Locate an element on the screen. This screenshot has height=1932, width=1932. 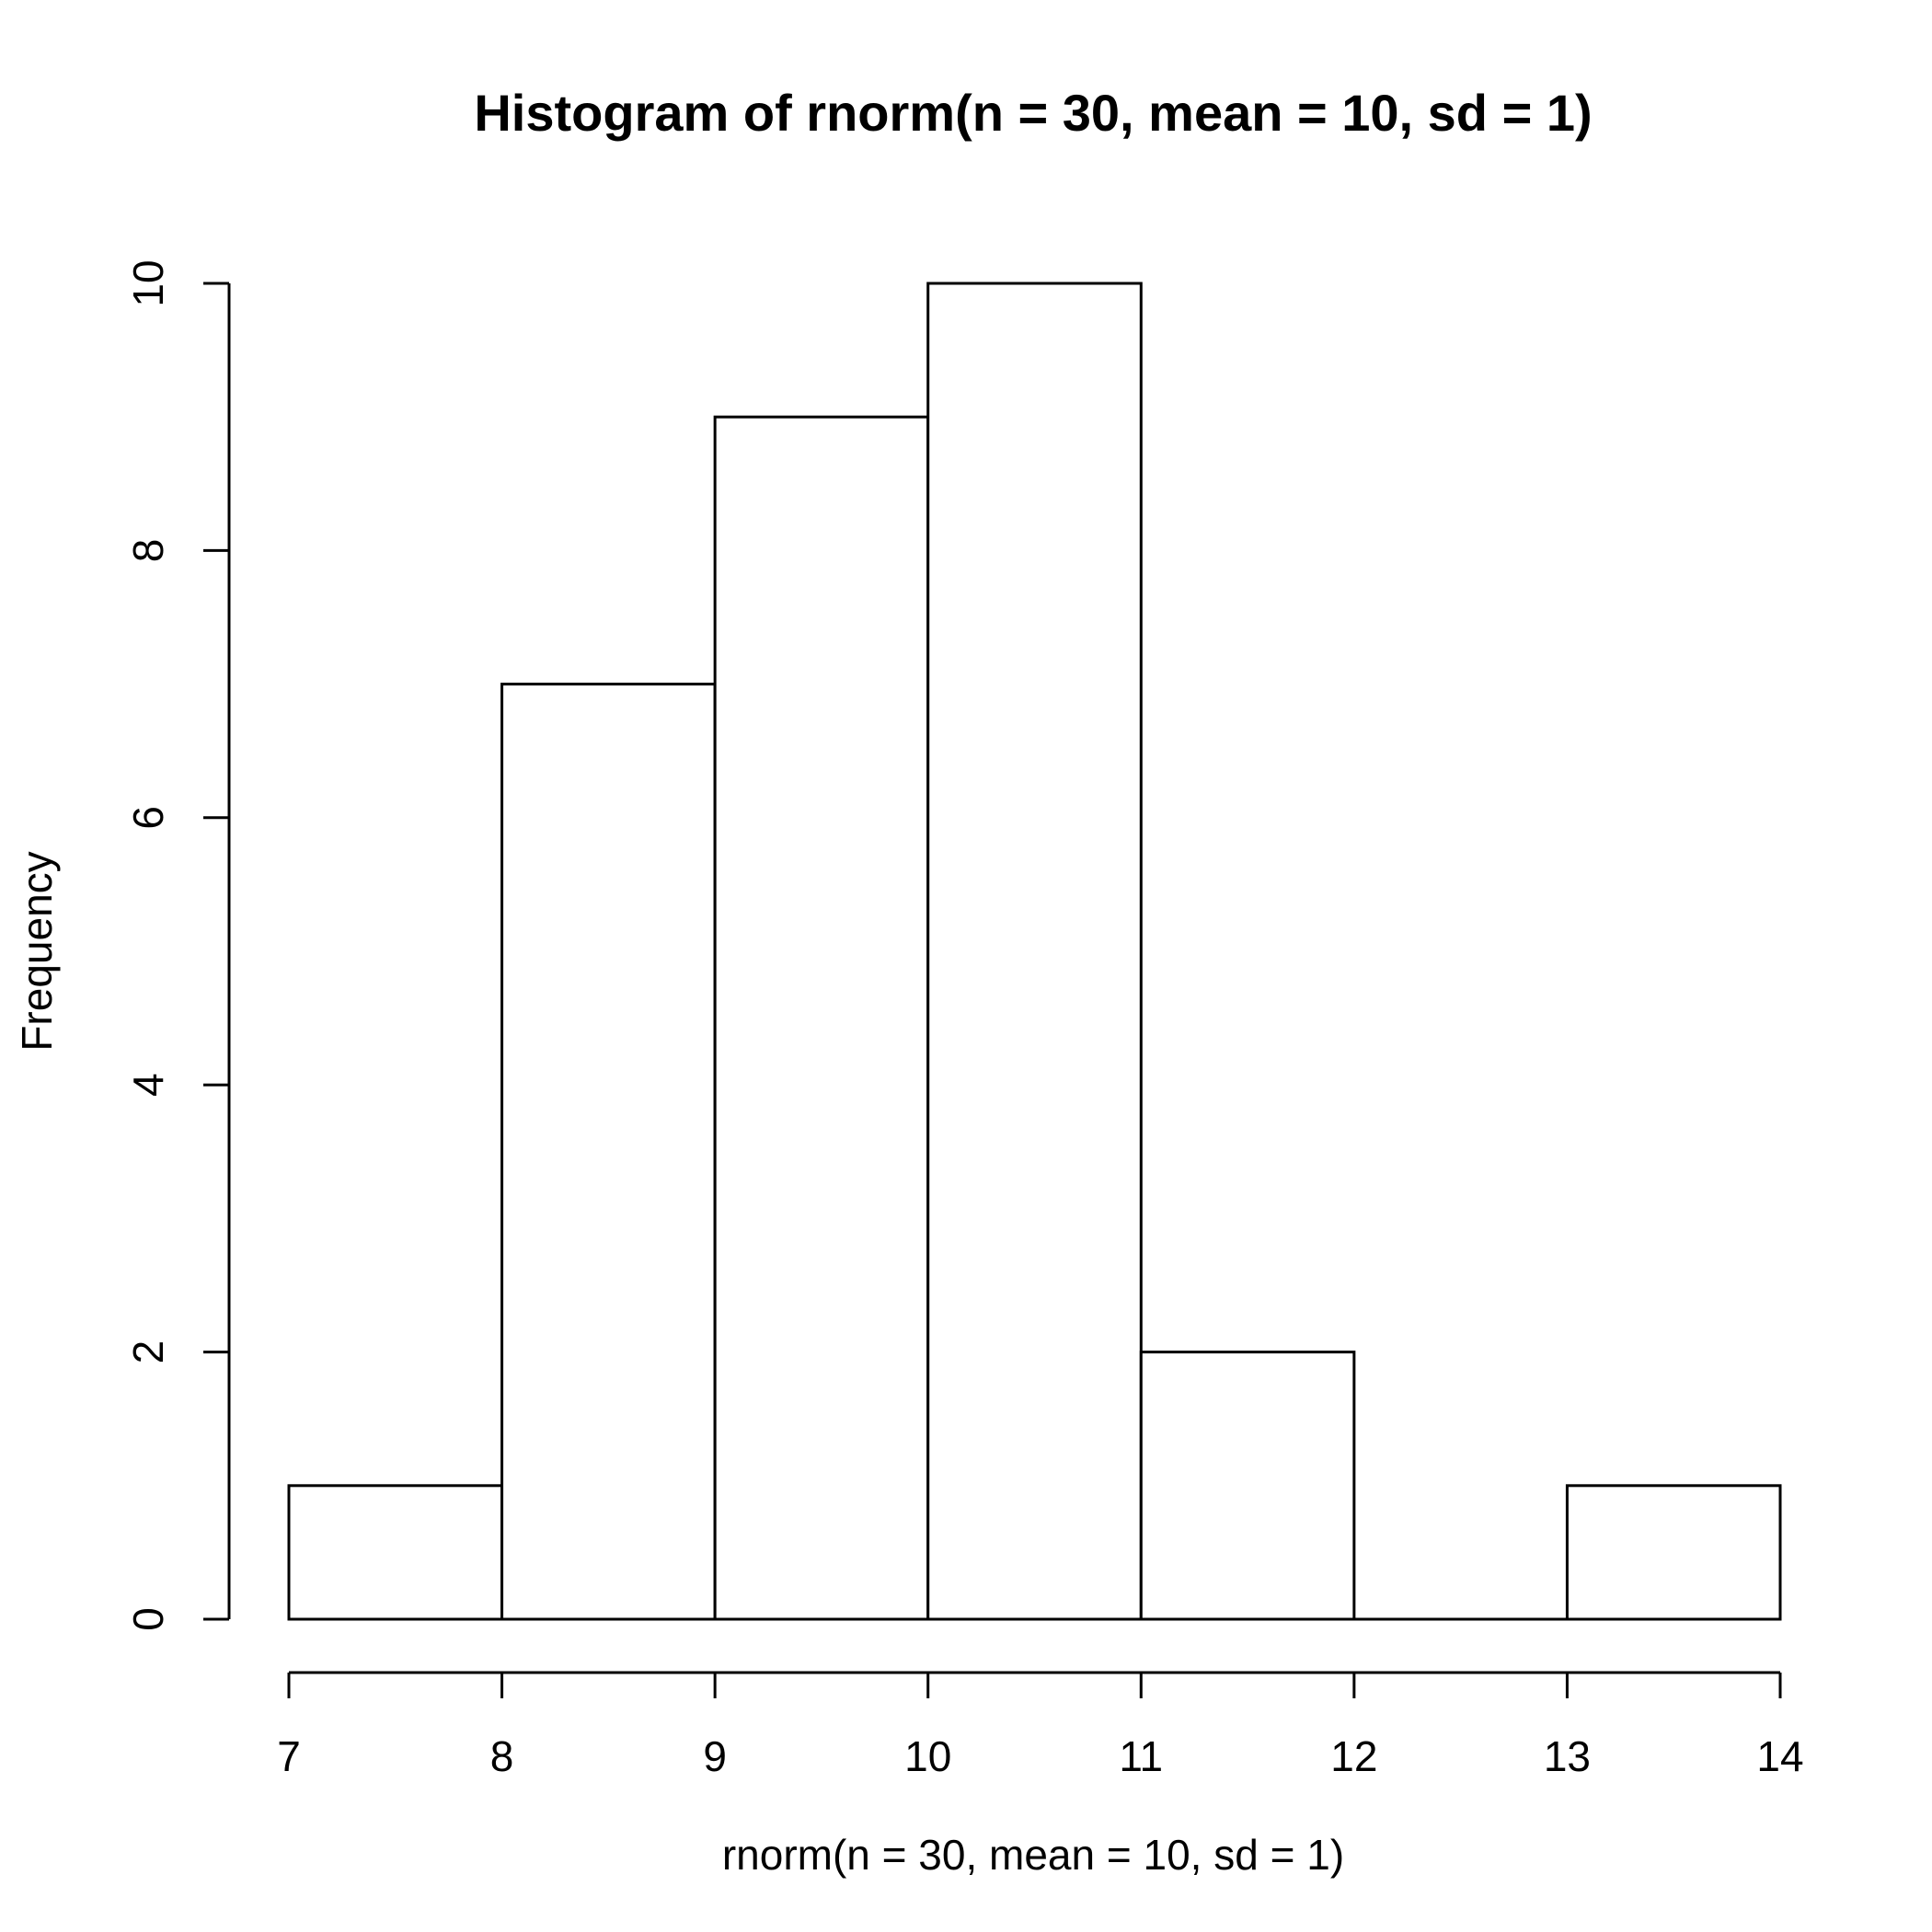
y-tick-label: 0 is located at coordinates (148, 1619).